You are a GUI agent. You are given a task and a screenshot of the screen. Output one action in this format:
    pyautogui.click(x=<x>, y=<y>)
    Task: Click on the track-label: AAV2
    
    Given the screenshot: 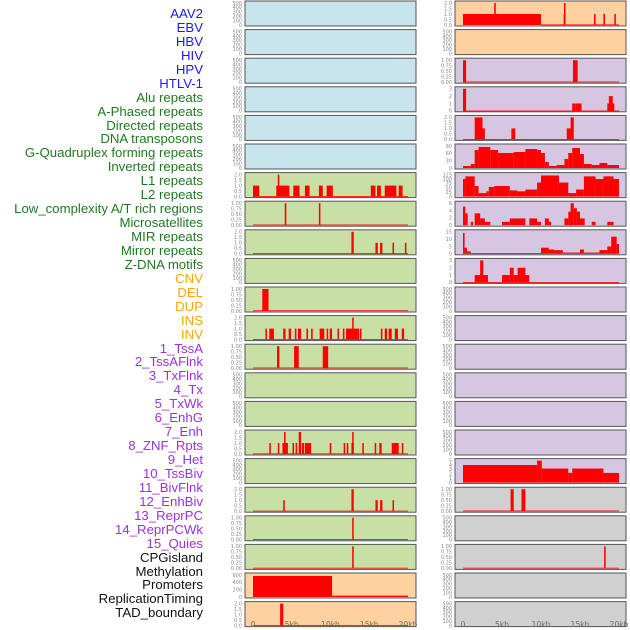 What is the action you would take?
    pyautogui.click(x=186, y=13)
    